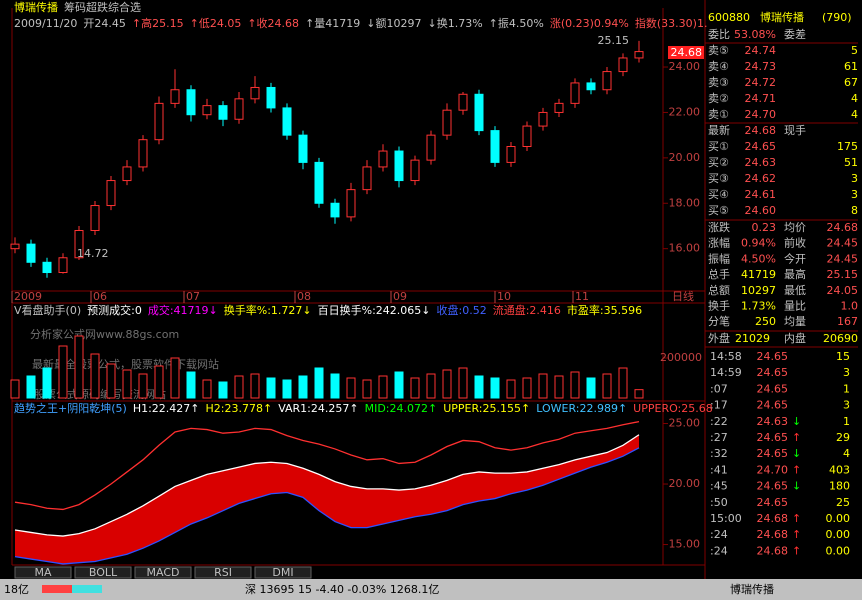  I want to click on tab-label: DMI, so click(282, 572).